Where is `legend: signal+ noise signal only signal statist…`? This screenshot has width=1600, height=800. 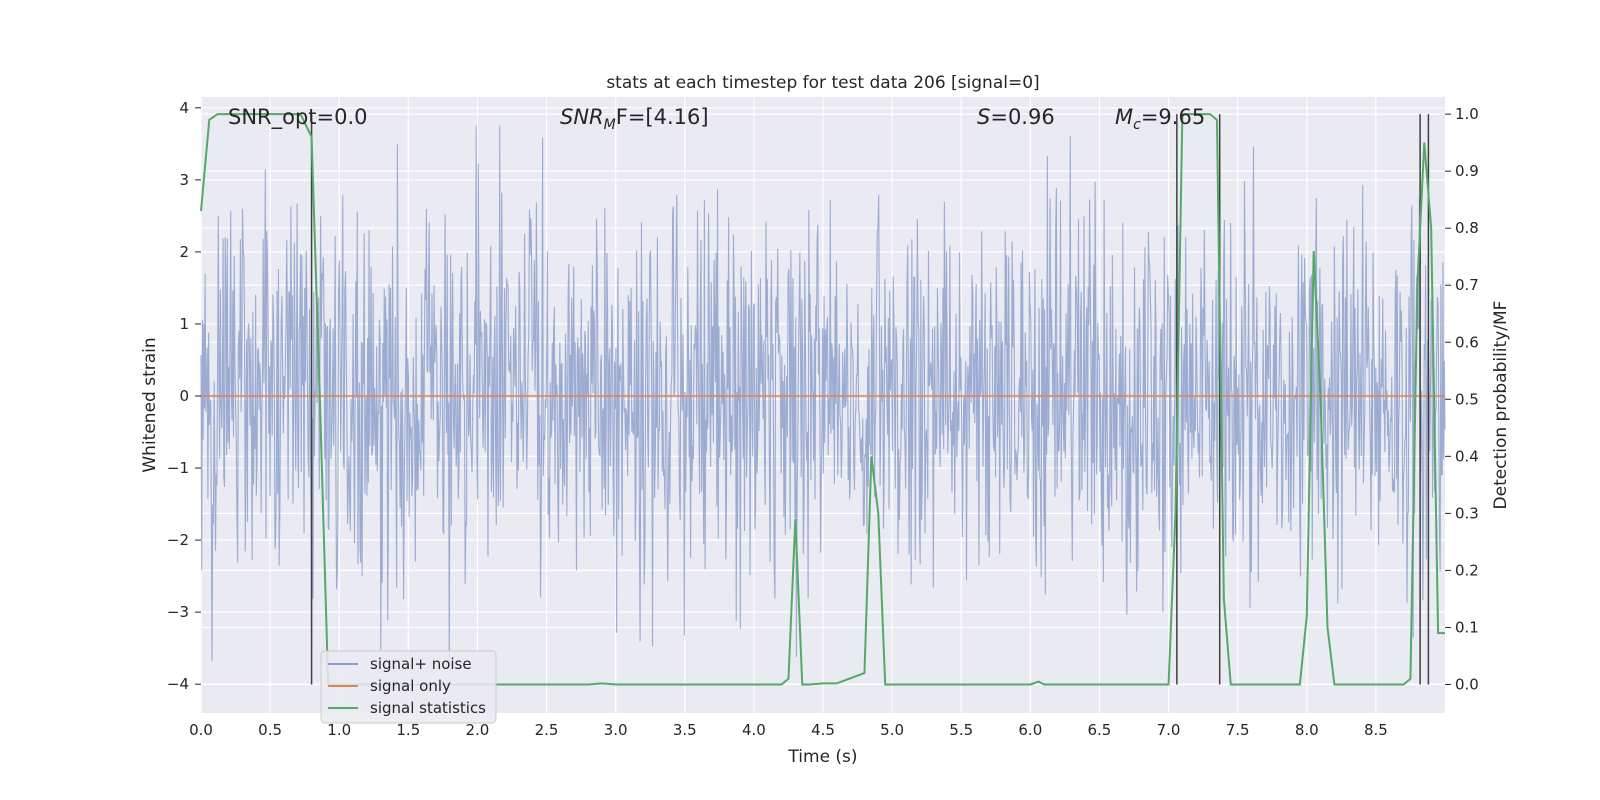
legend: signal+ noise signal only signal statist… is located at coordinates (408, 687).